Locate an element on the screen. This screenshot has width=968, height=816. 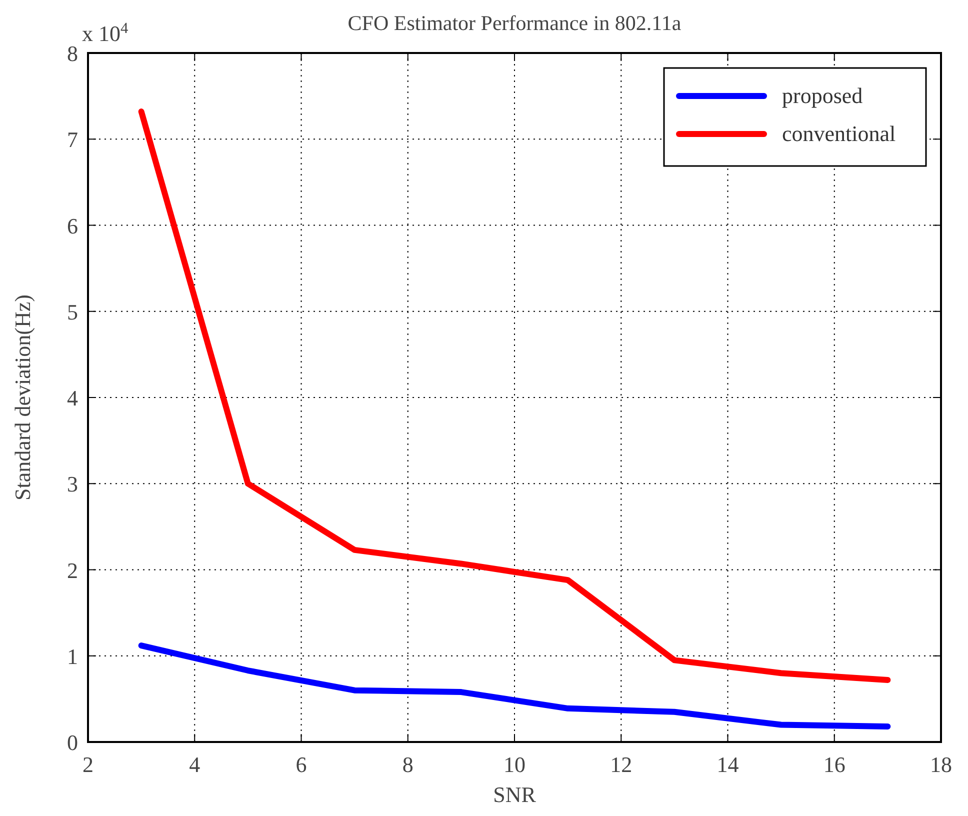
text: x 10$^{4}$ is located at coordinates (105, 33).